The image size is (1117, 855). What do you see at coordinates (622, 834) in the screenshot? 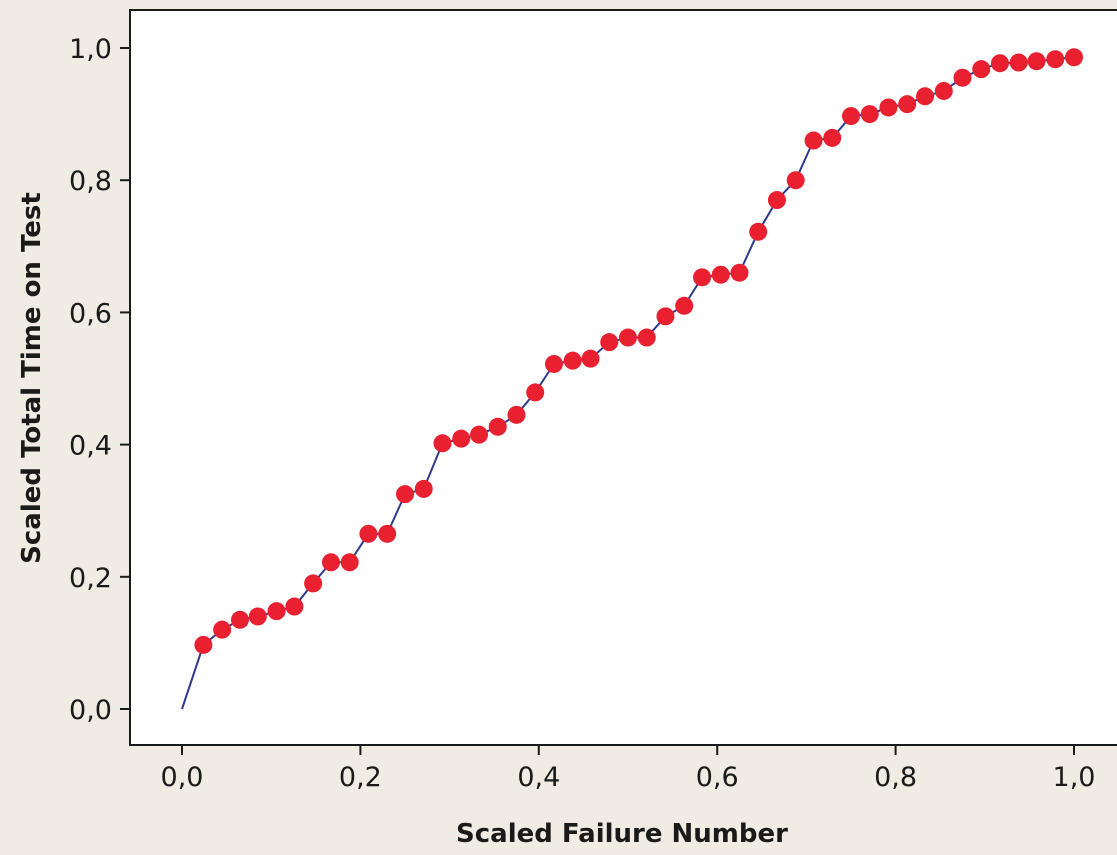
I see `x-axis-title: Scaled Failure Number` at bounding box center [622, 834].